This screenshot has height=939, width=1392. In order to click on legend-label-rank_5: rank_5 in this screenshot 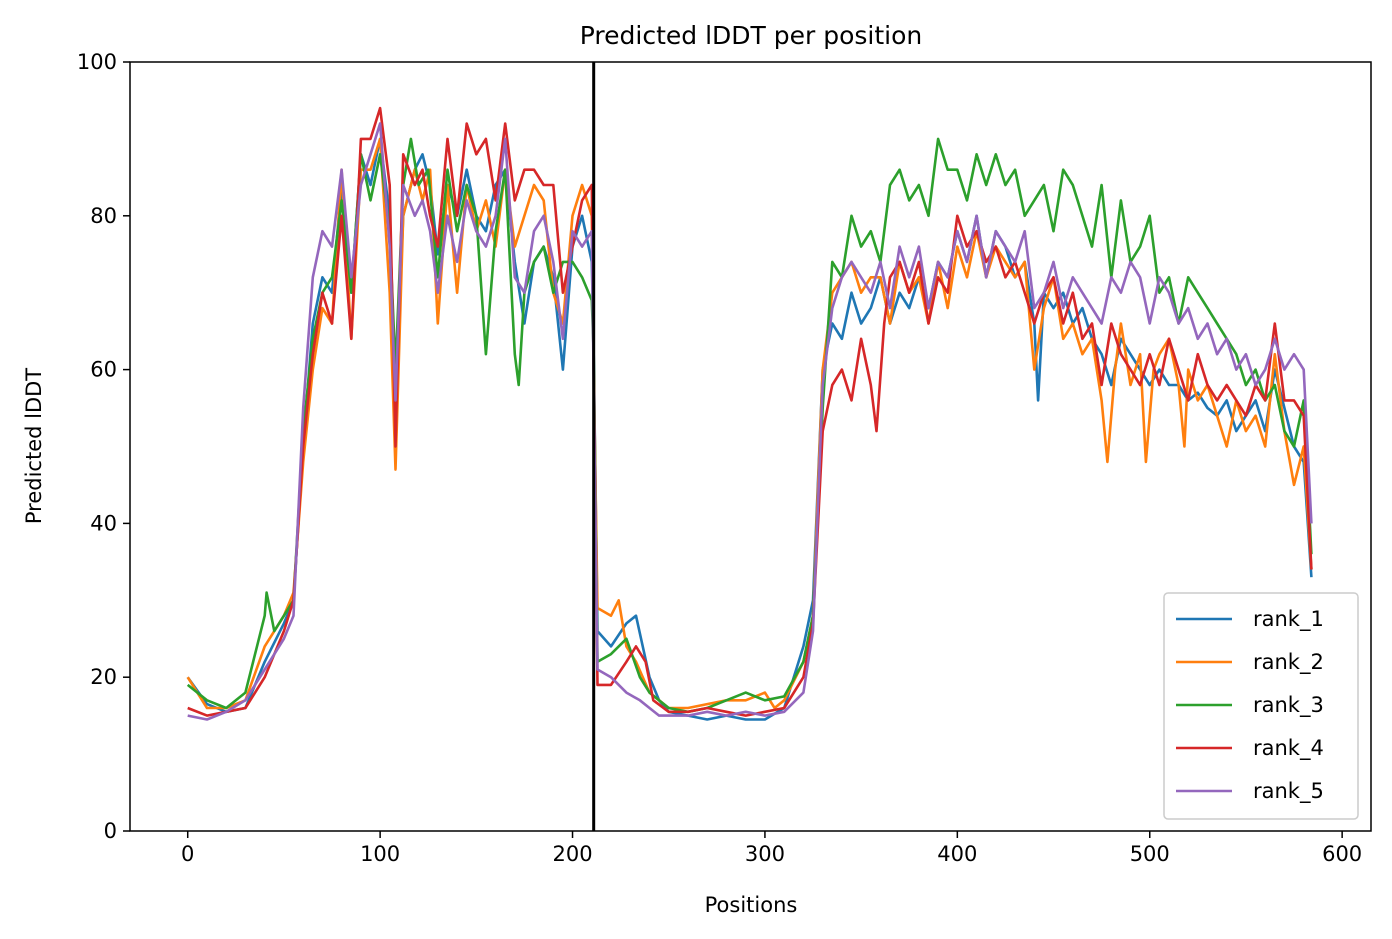, I will do `click(1288, 791)`.